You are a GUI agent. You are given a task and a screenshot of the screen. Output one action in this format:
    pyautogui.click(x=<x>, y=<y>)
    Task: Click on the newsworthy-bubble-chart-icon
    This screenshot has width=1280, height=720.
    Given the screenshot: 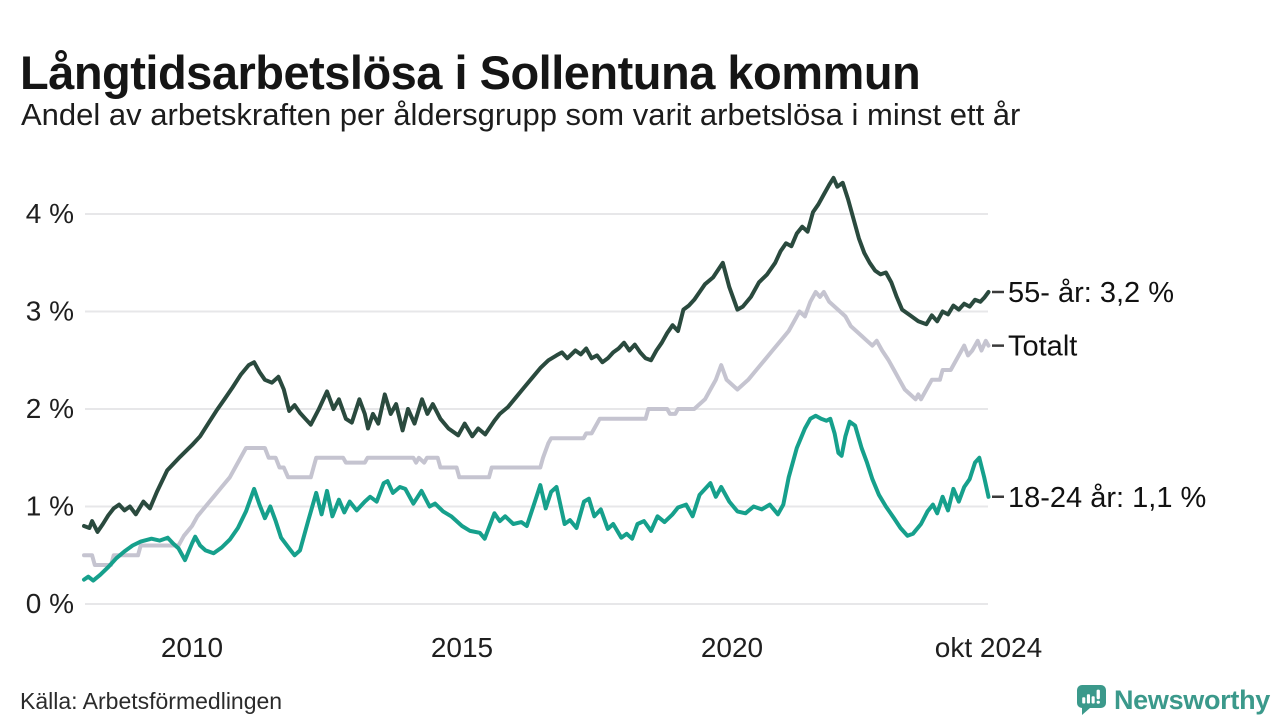 What is the action you would take?
    pyautogui.click(x=1091, y=700)
    